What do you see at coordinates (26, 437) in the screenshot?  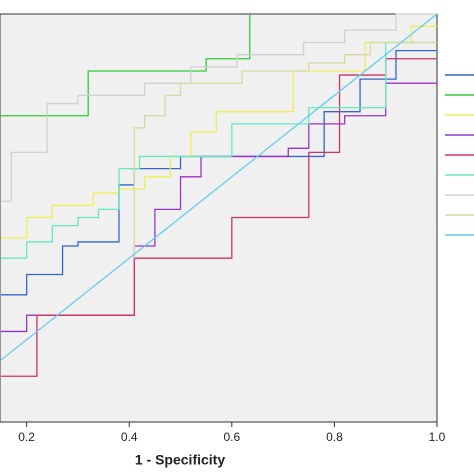 I see `x-tick-label: 0.2` at bounding box center [26, 437].